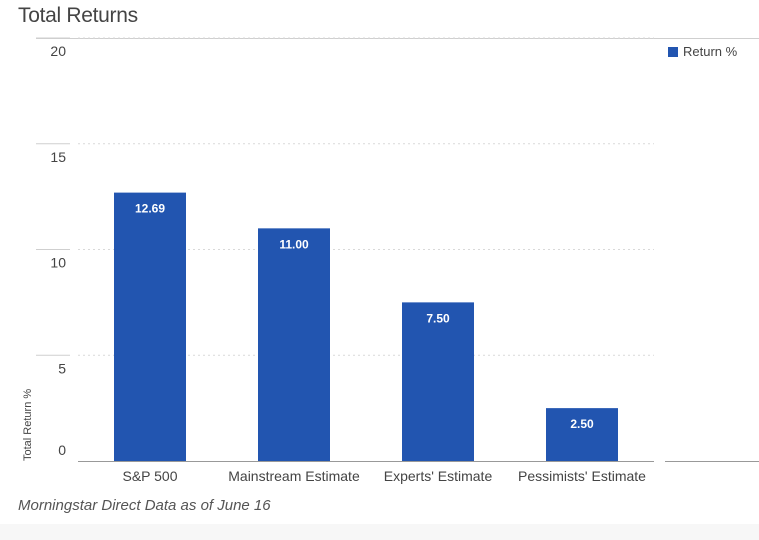 The width and height of the screenshot is (759, 540). I want to click on legend: Return %, so click(702, 51).